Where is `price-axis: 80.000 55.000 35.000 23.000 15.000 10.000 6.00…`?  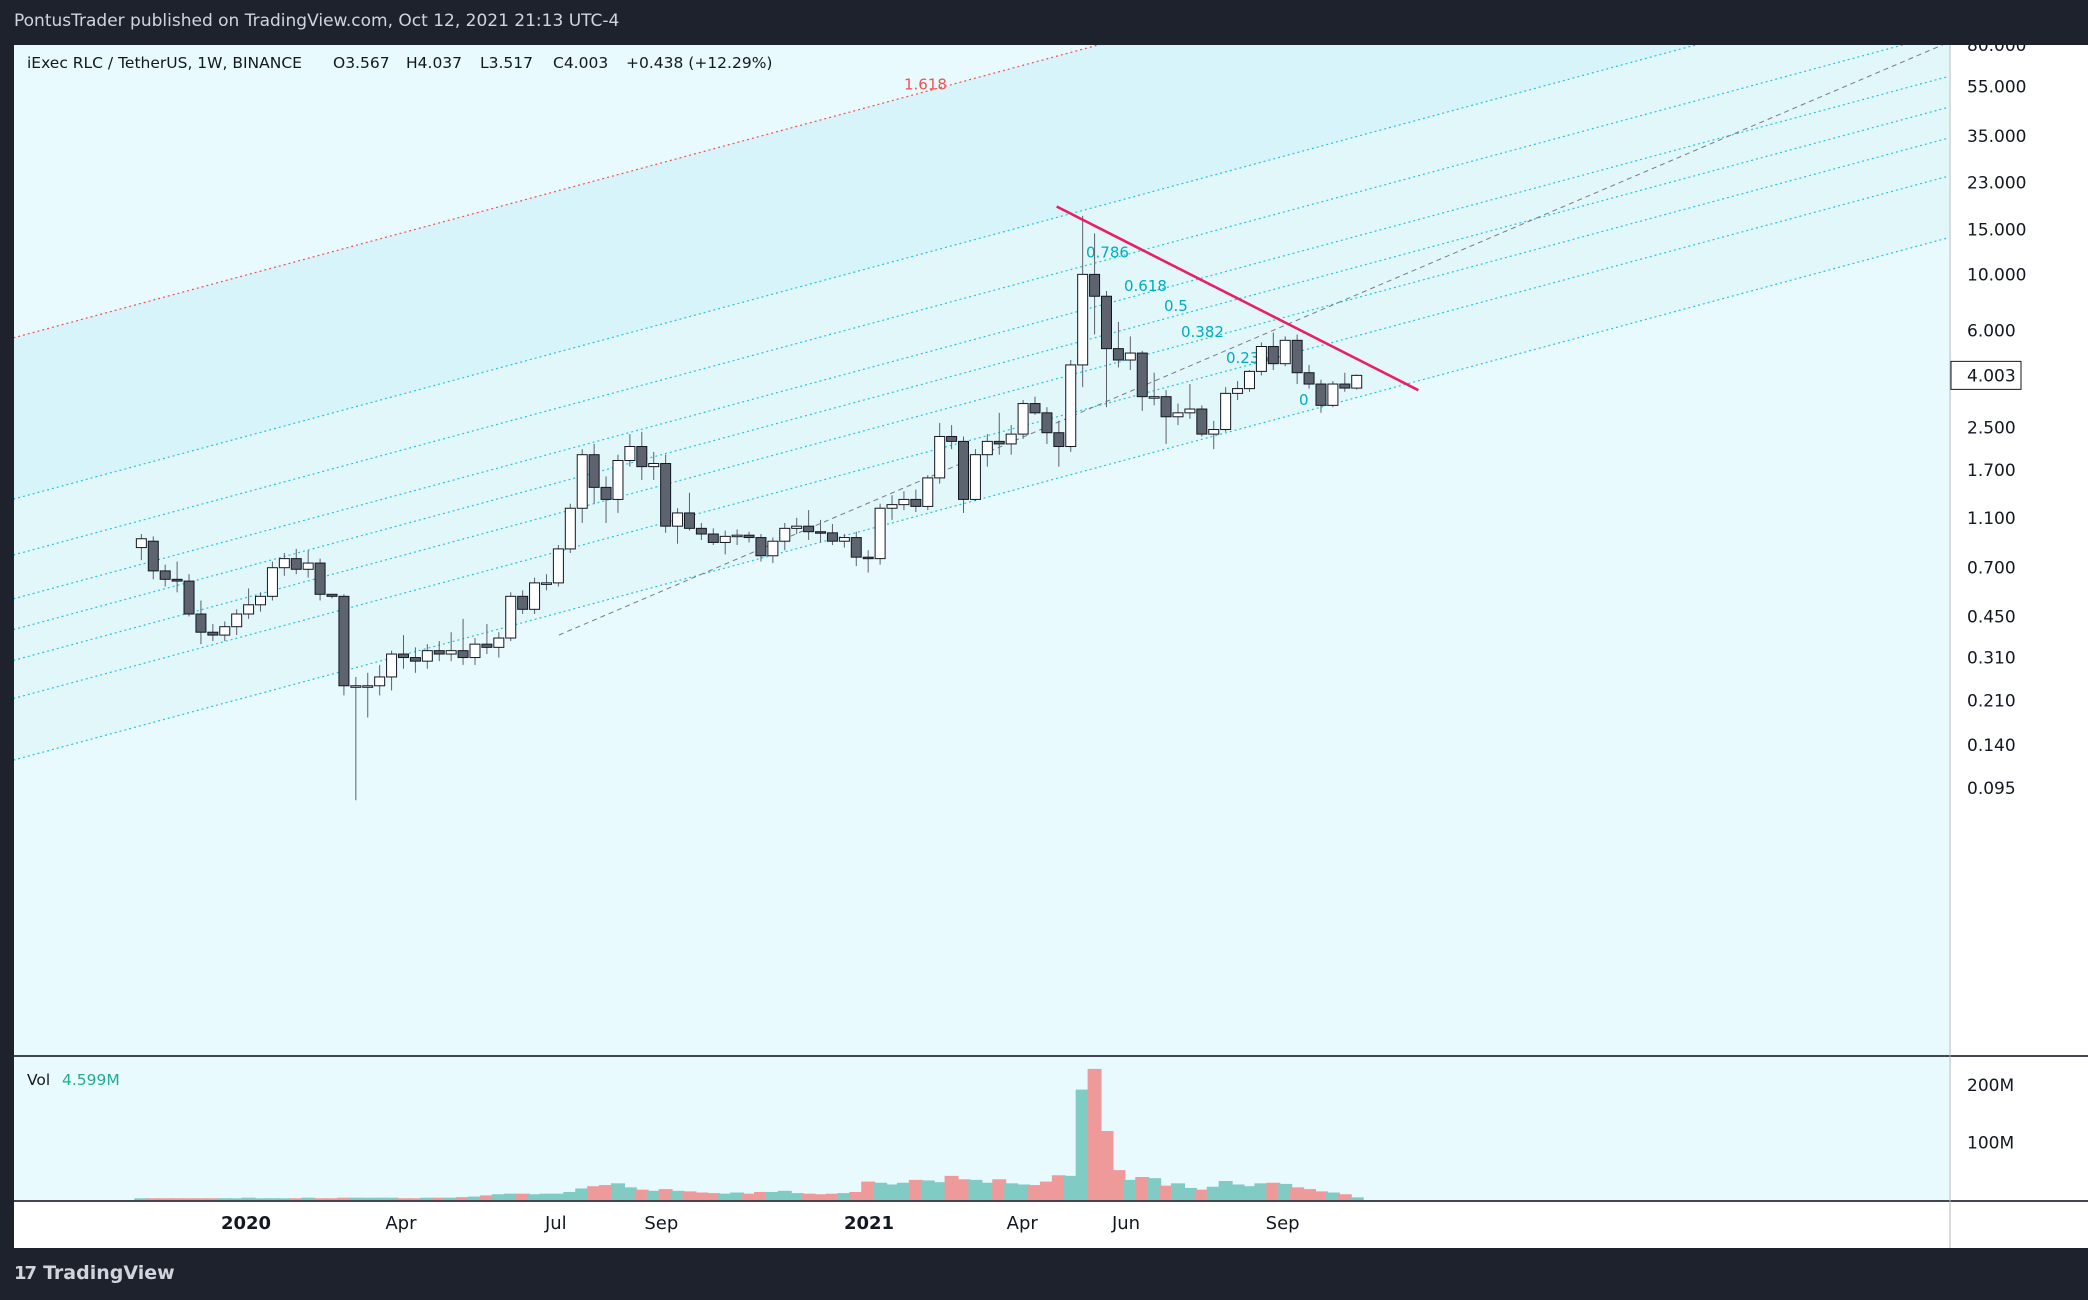
price-axis: 80.000 55.000 35.000 23.000 15.000 10.000 6.00… is located at coordinates (1988, 422).